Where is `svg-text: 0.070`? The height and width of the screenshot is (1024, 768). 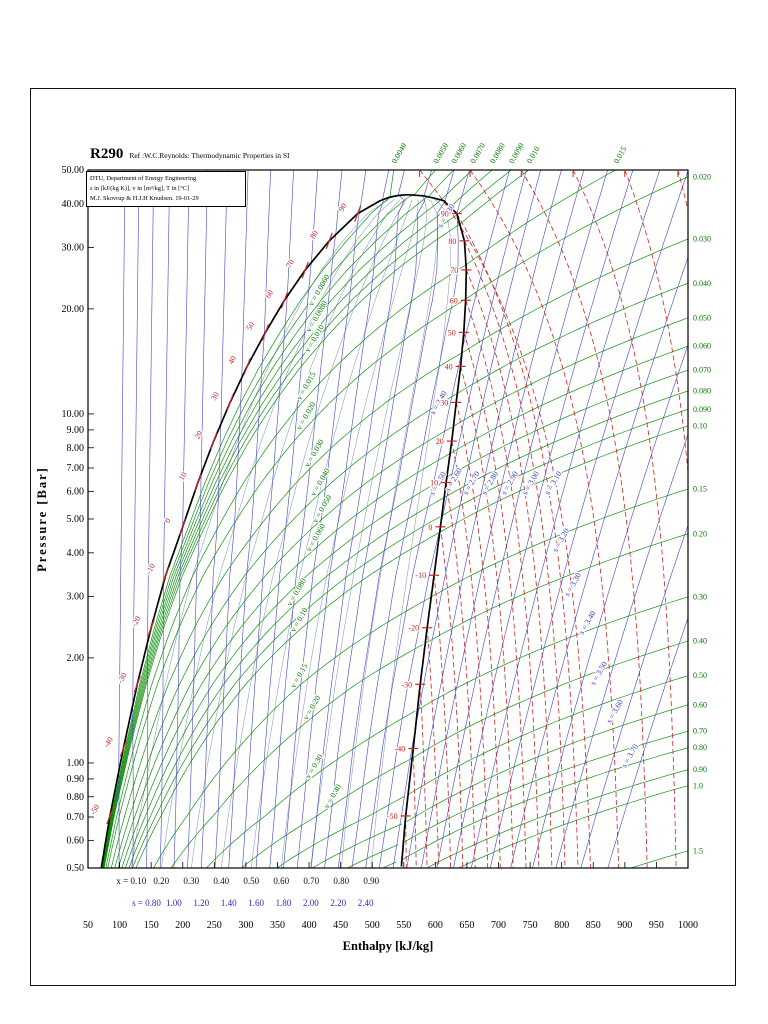 svg-text: 0.070 is located at coordinates (702, 370).